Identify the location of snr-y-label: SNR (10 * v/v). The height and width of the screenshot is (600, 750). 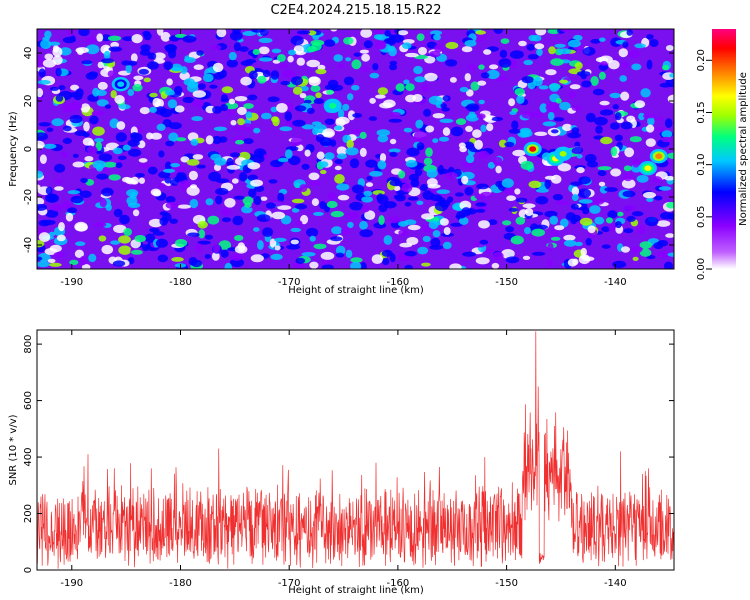
(13, 449).